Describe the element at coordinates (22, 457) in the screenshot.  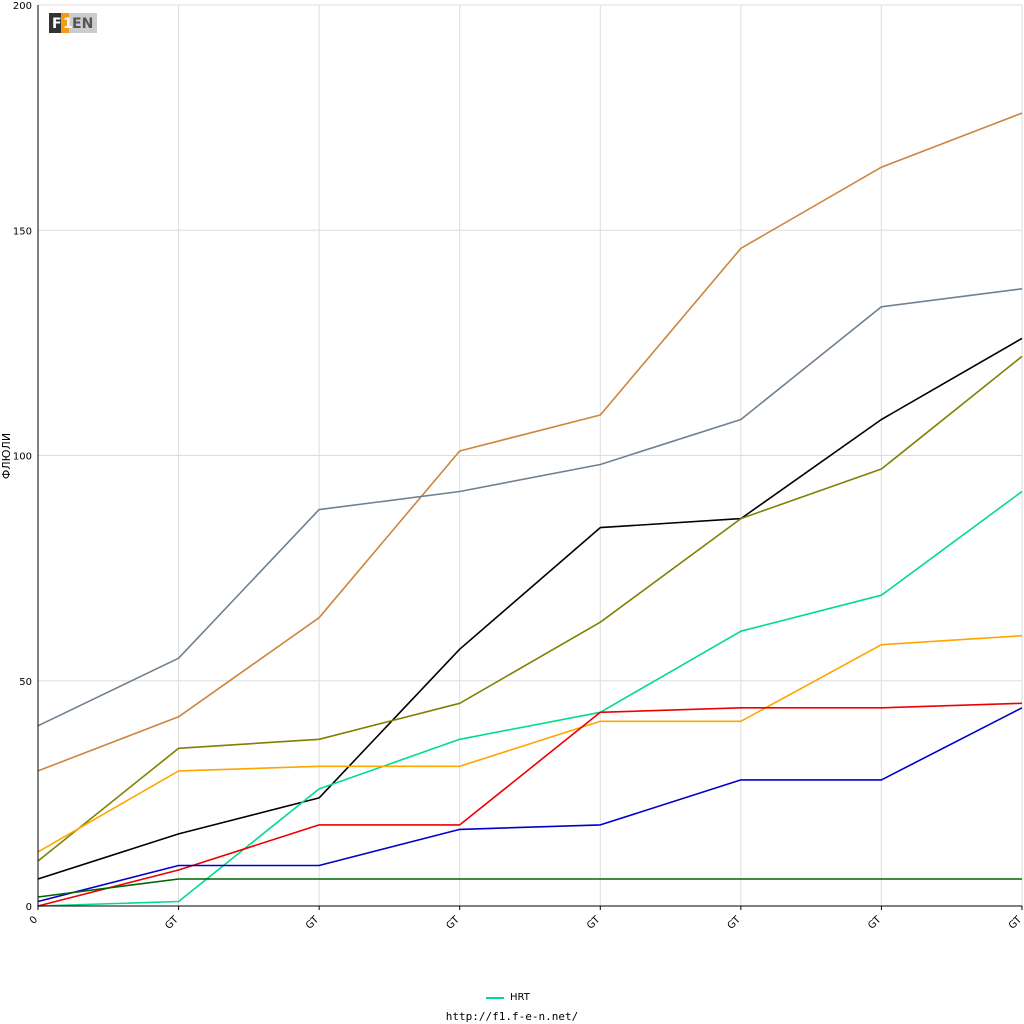
I see `y-tick-label: 100` at that location.